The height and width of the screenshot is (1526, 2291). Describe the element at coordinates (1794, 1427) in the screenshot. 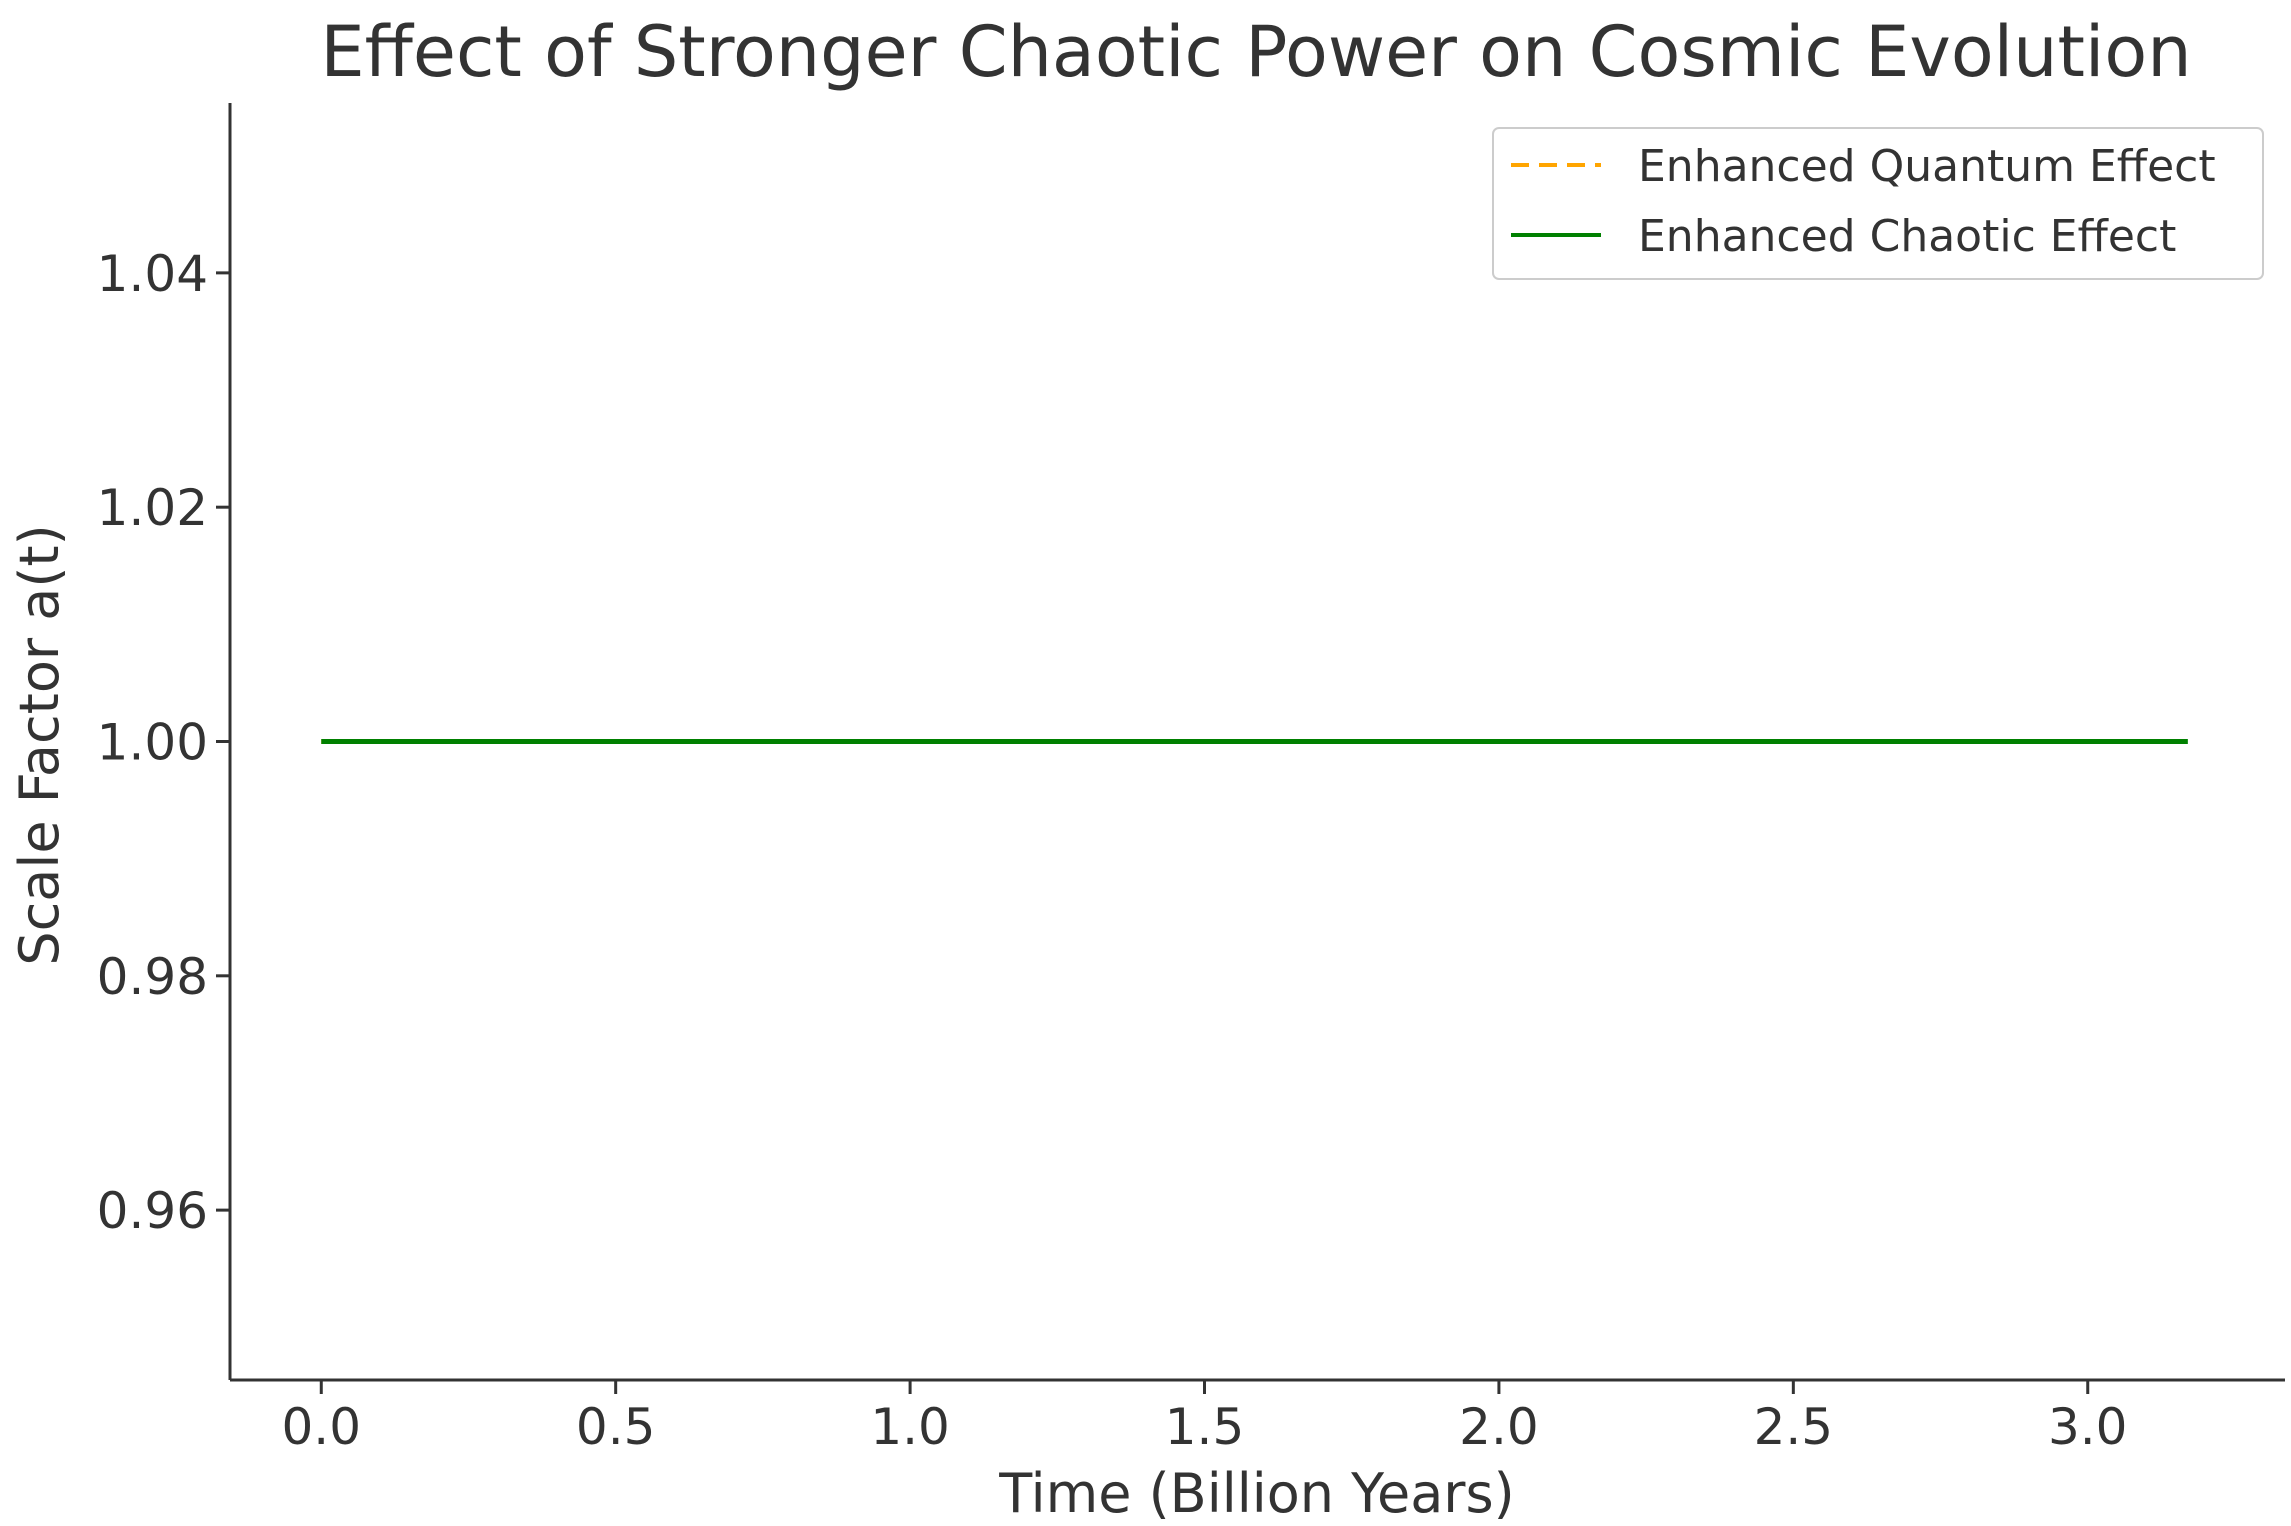

I see `x-tick-label: 2.5` at that location.